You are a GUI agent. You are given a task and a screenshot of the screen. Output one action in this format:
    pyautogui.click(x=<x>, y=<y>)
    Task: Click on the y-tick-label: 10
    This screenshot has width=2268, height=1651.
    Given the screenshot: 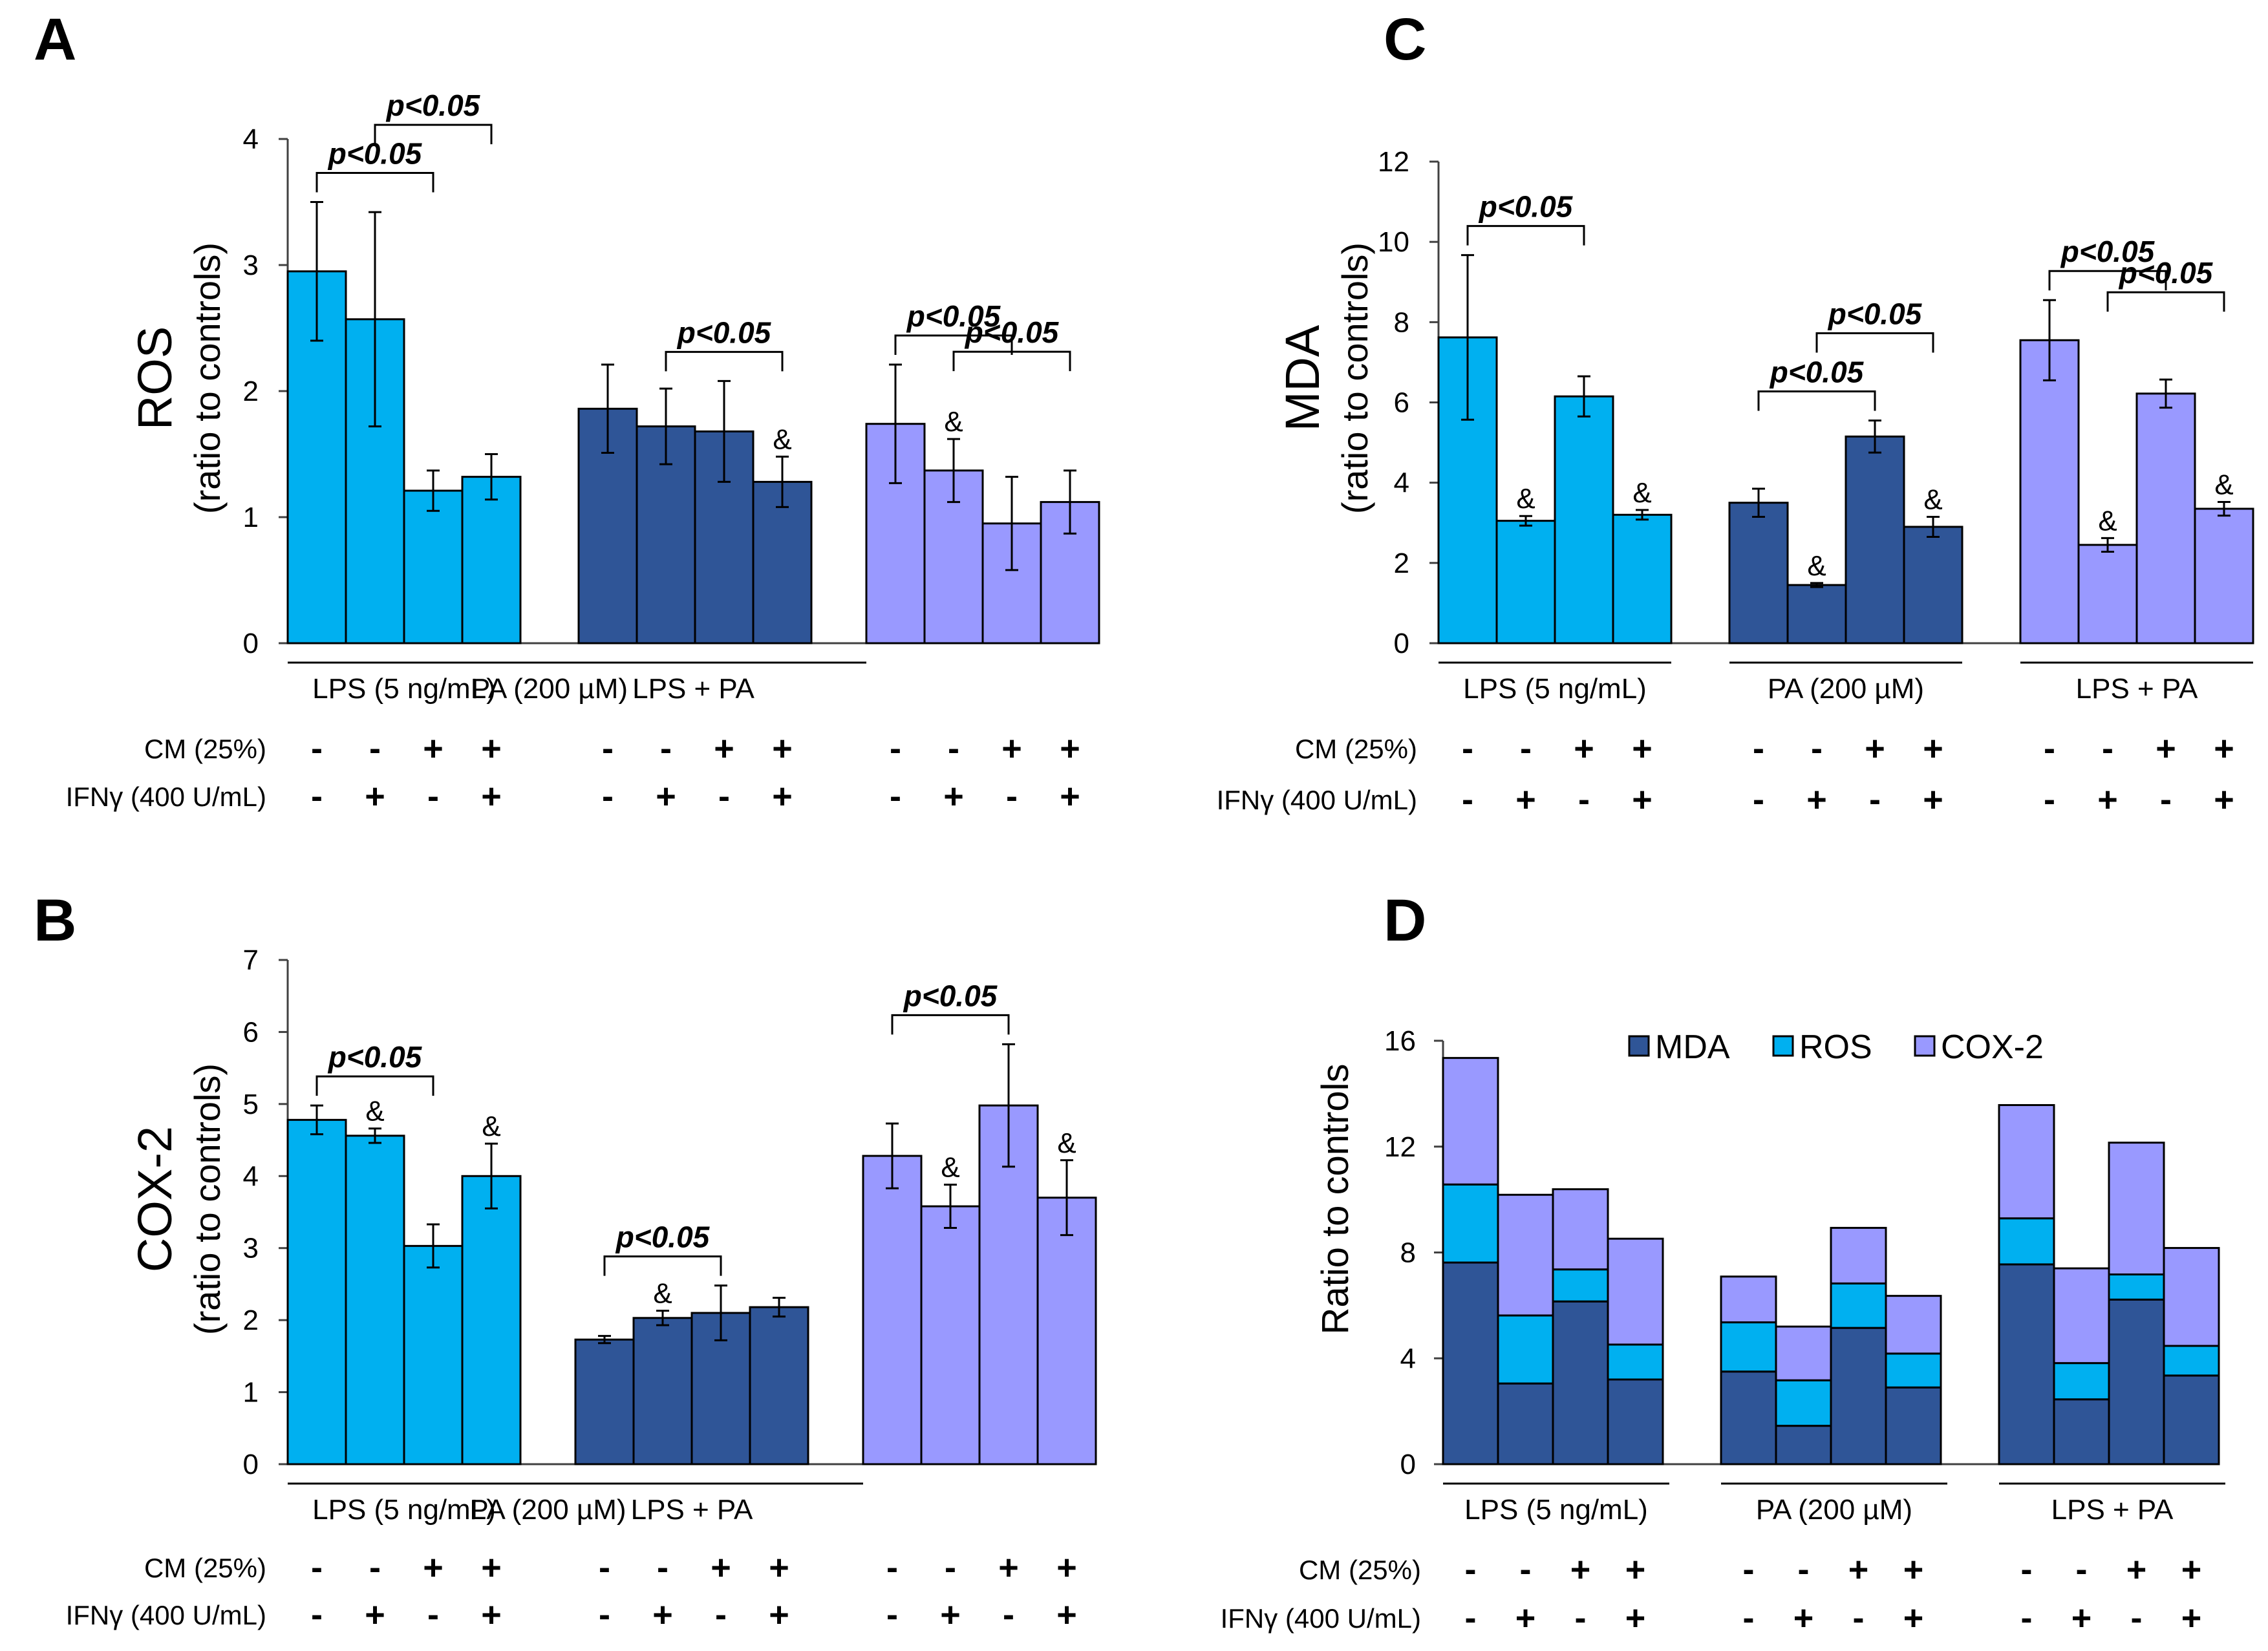 What is the action you would take?
    pyautogui.click(x=1393, y=242)
    